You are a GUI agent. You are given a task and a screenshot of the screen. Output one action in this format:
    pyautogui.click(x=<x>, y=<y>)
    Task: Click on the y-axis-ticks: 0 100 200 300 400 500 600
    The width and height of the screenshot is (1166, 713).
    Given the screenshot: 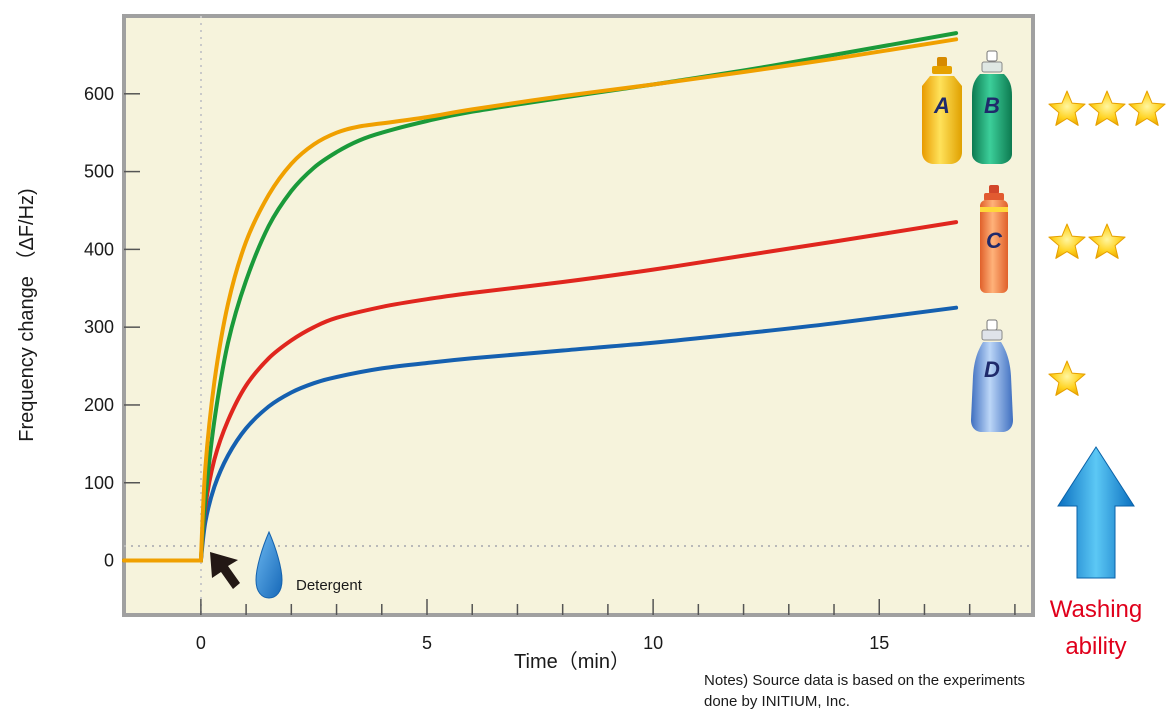 What is the action you would take?
    pyautogui.click(x=112, y=327)
    